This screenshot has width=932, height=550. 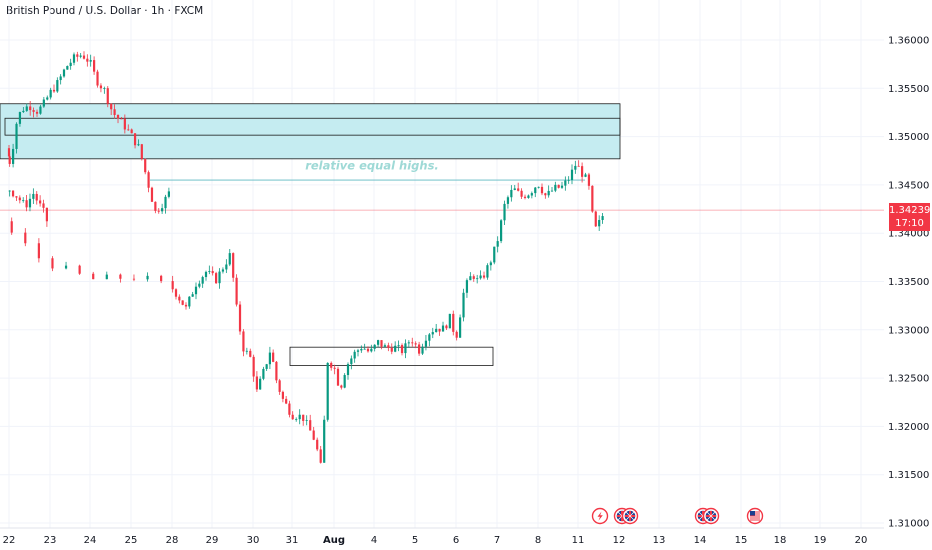 What do you see at coordinates (711, 516) in the screenshot?
I see `uk-flag-event-icon` at bounding box center [711, 516].